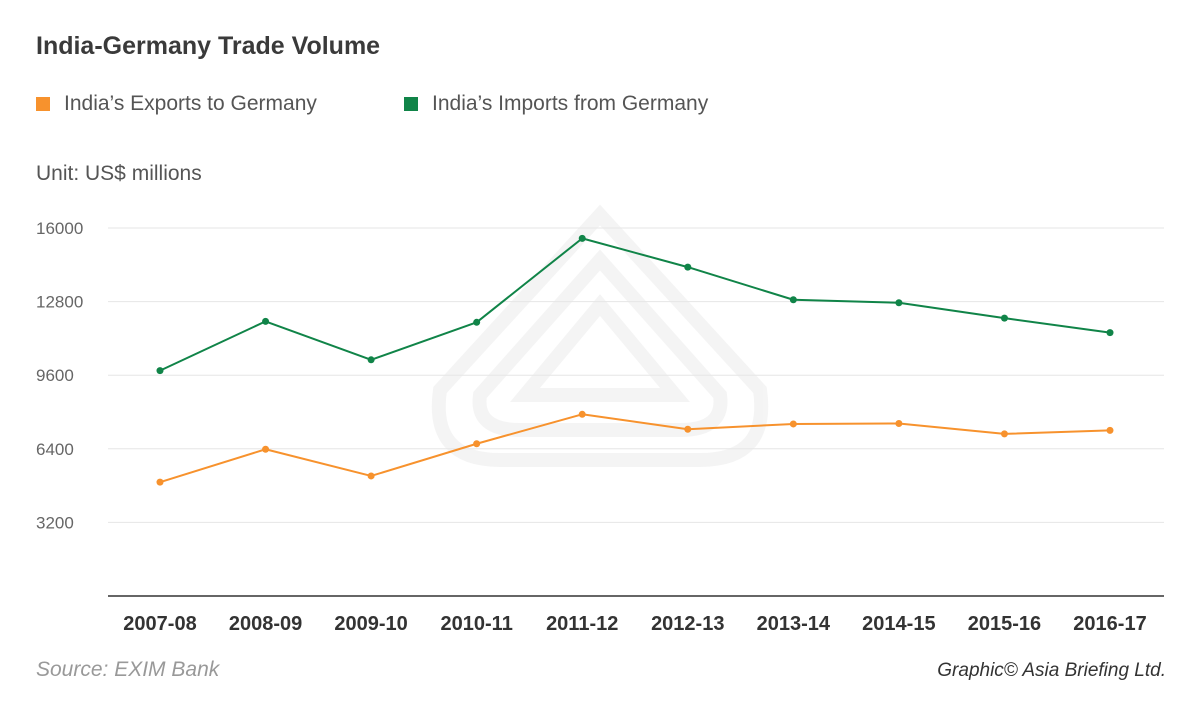 The width and height of the screenshot is (1200, 712). Describe the element at coordinates (55, 522) in the screenshot. I see `y-tick-label: 3200` at that location.